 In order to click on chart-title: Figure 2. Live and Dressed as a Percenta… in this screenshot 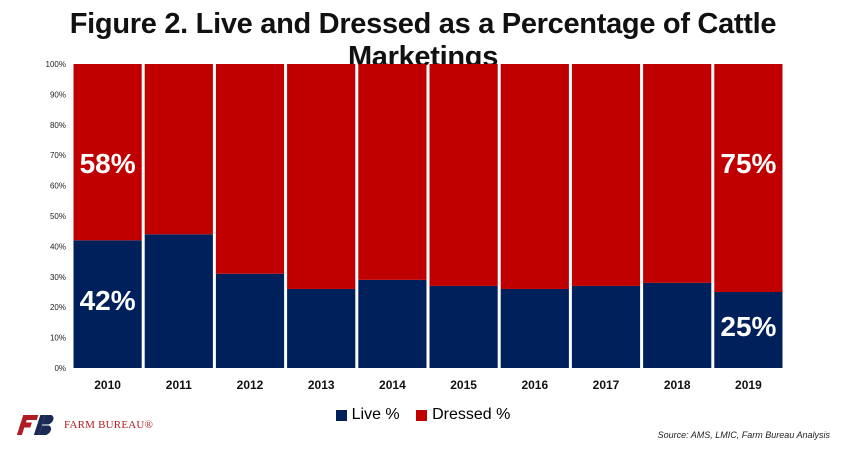, I will do `click(423, 40)`.